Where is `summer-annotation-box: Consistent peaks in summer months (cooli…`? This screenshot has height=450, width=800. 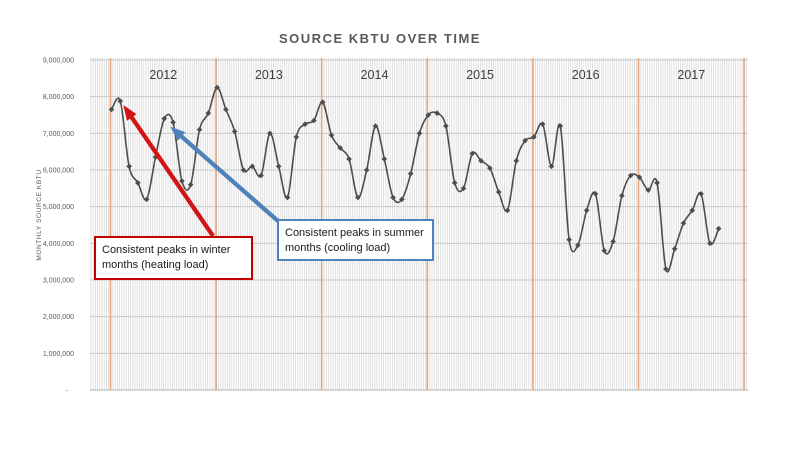 summer-annotation-box: Consistent peaks in summer months (cooli… is located at coordinates (355, 240).